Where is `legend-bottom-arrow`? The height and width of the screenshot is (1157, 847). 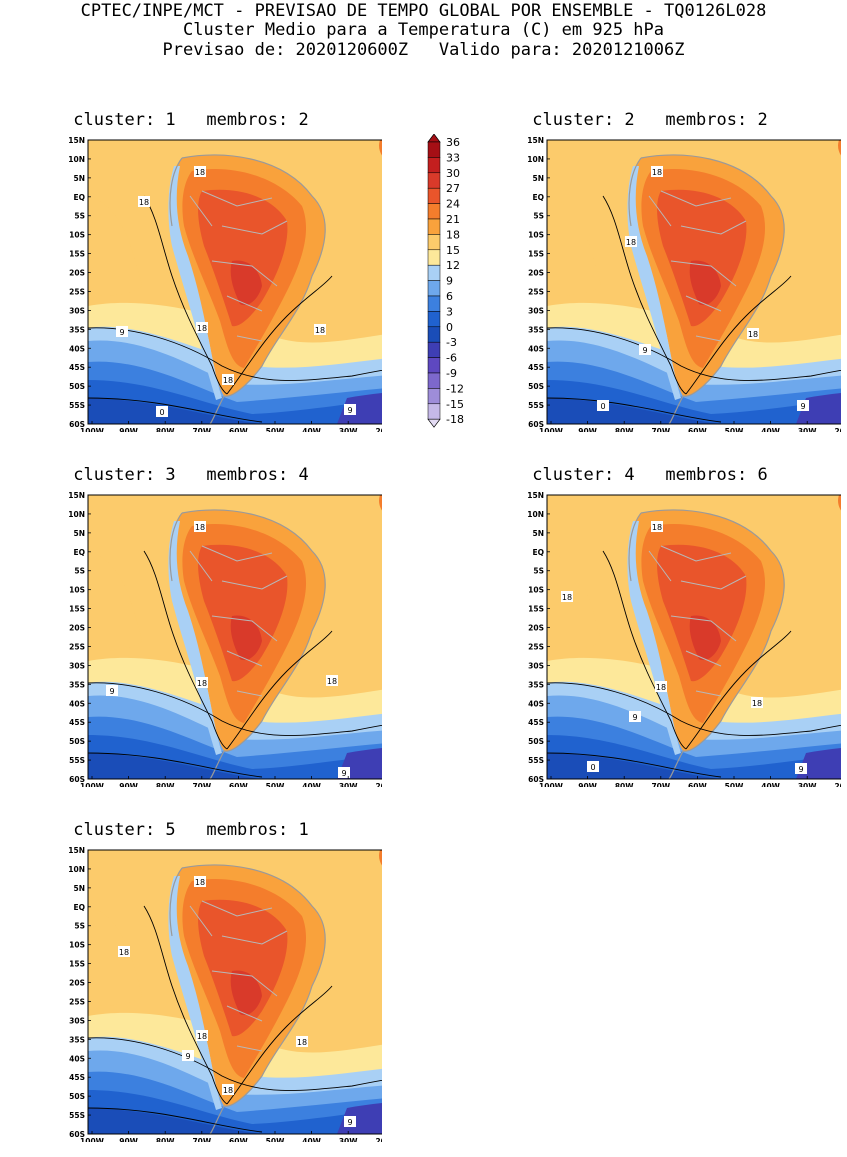
legend-bottom-arrow is located at coordinates (434, 423).